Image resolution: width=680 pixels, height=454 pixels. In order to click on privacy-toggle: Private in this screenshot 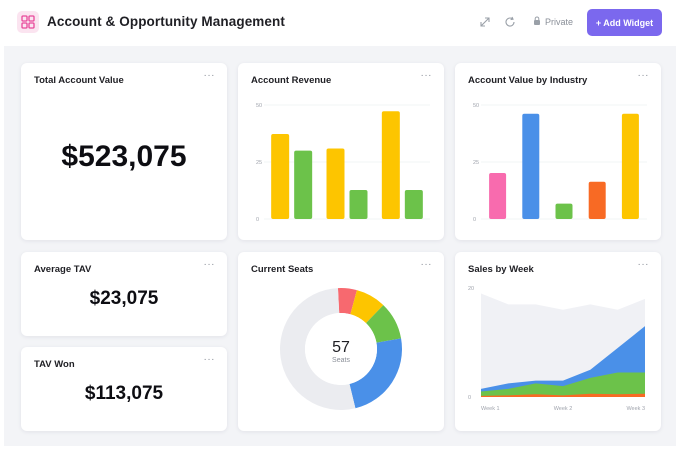, I will do `click(553, 21)`.